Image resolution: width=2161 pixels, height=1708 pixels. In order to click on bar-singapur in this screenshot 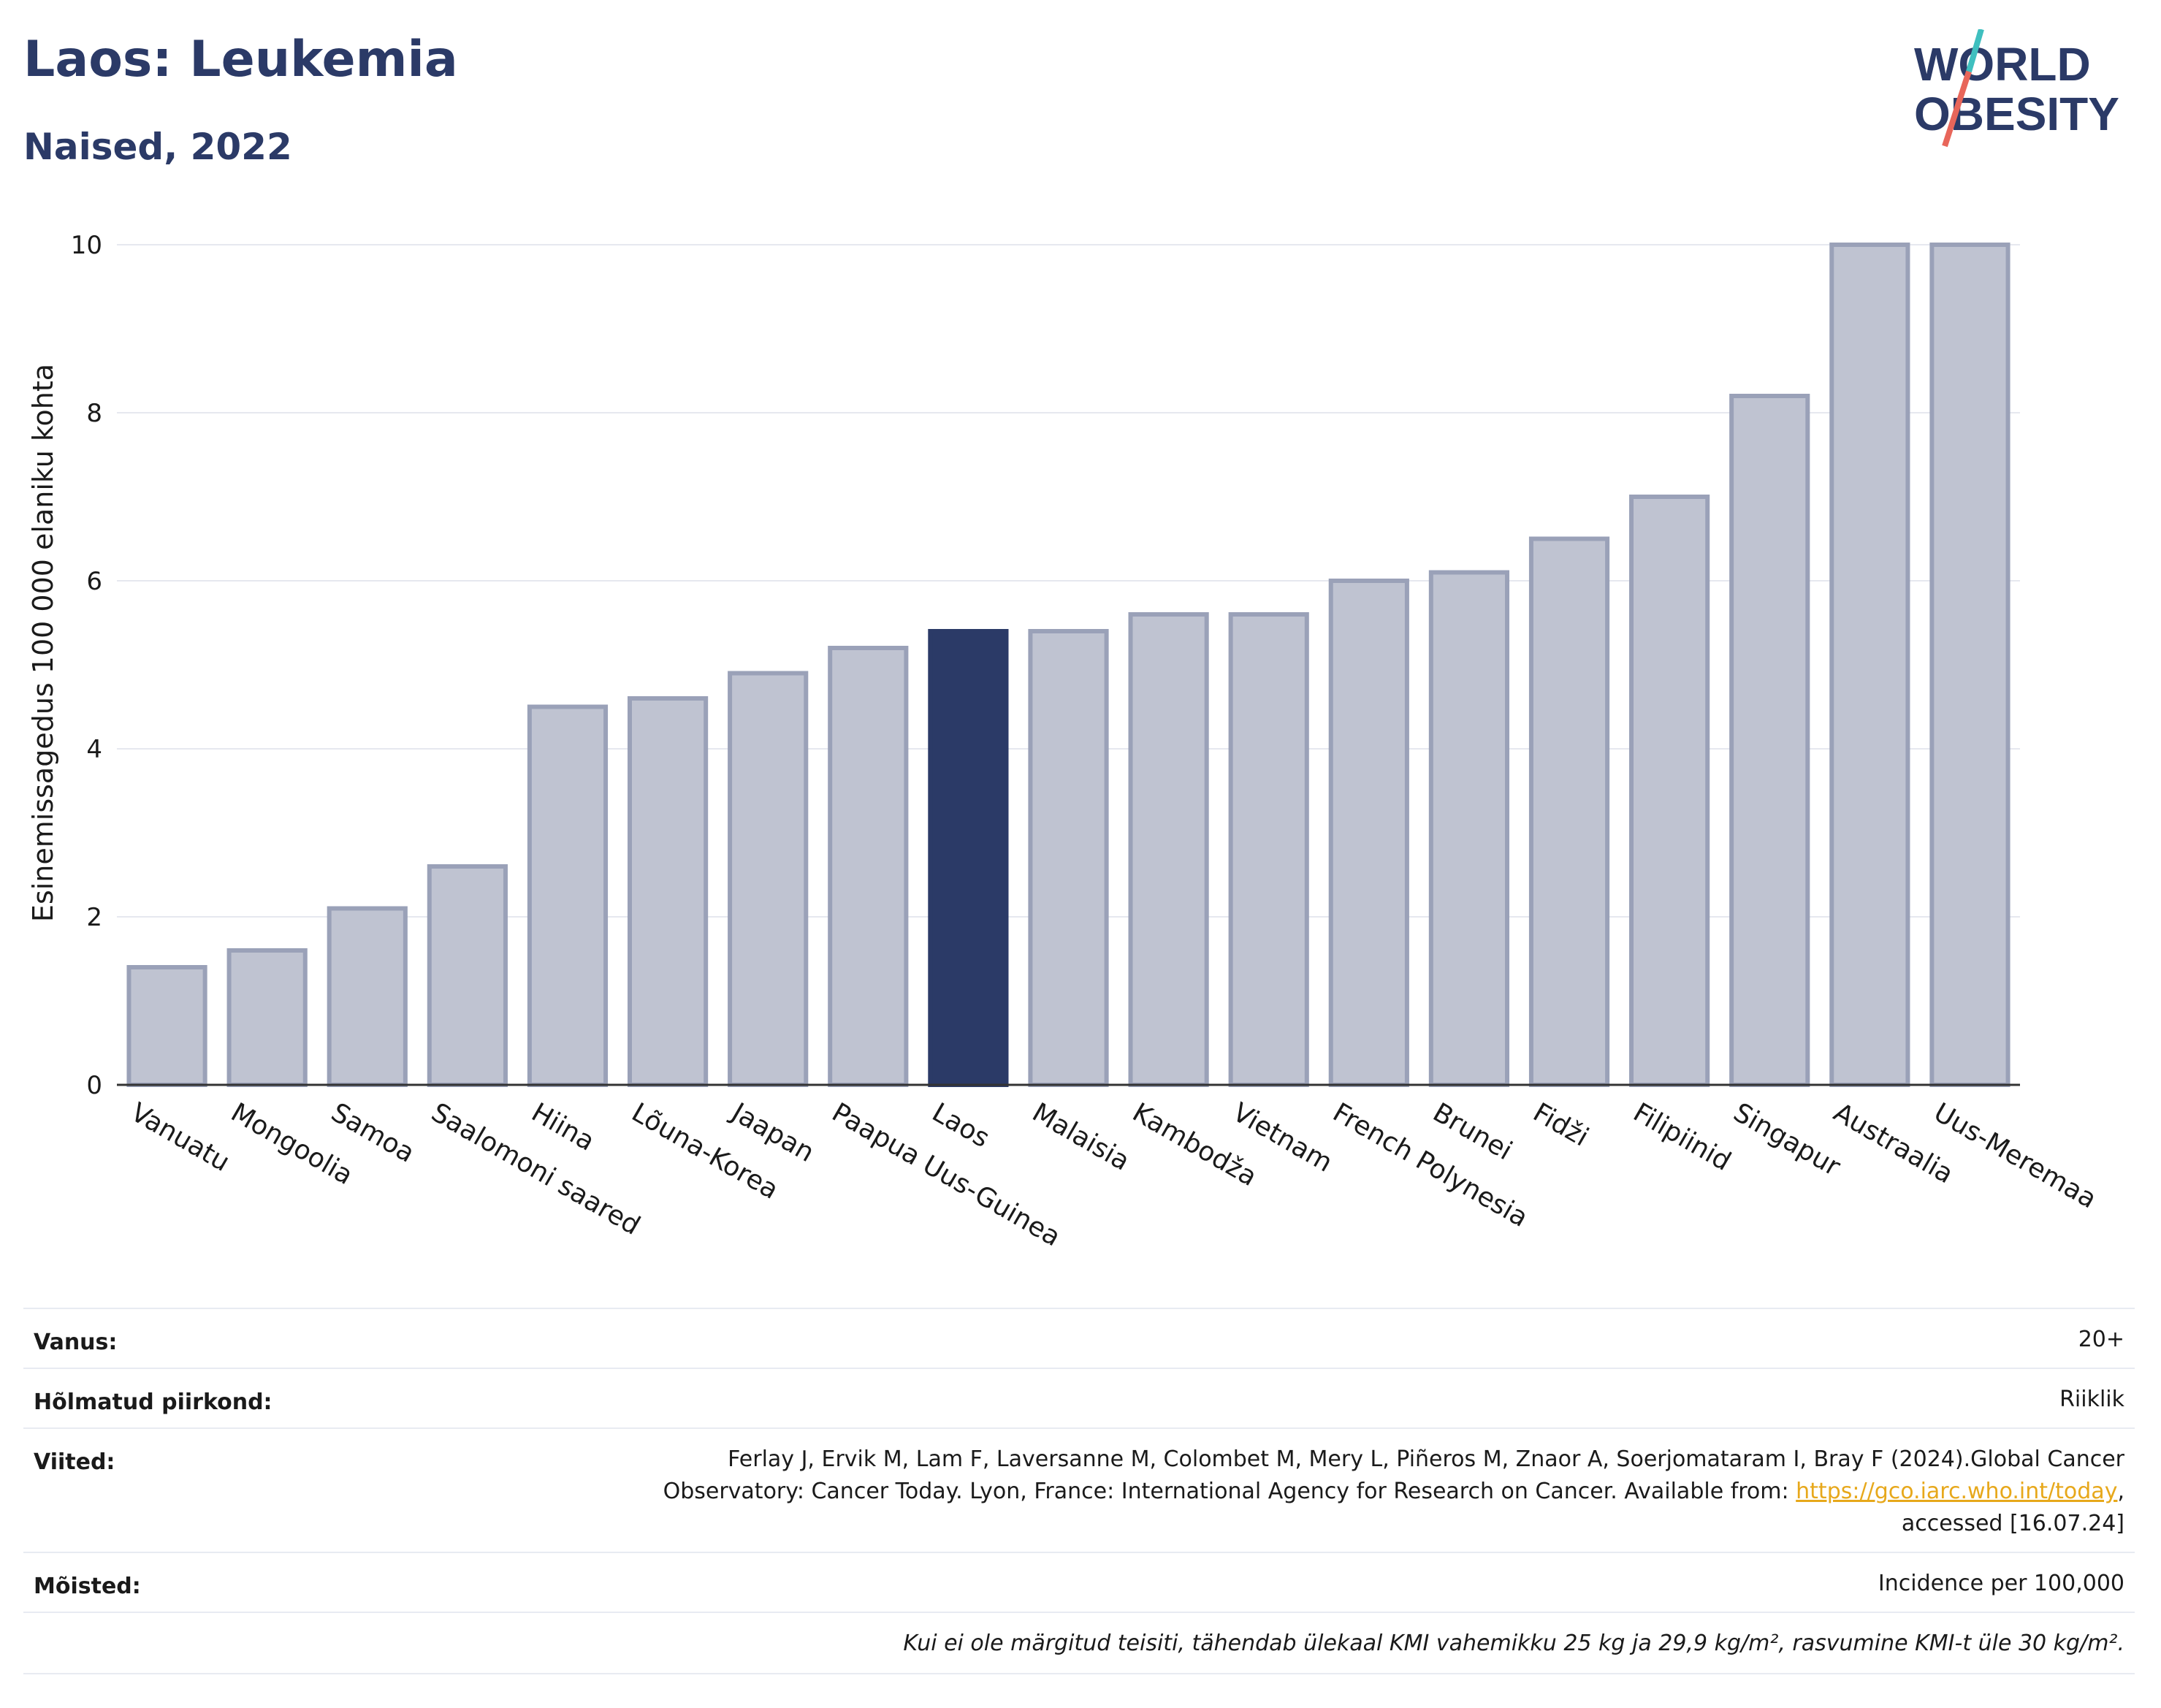, I will do `click(1770, 741)`.